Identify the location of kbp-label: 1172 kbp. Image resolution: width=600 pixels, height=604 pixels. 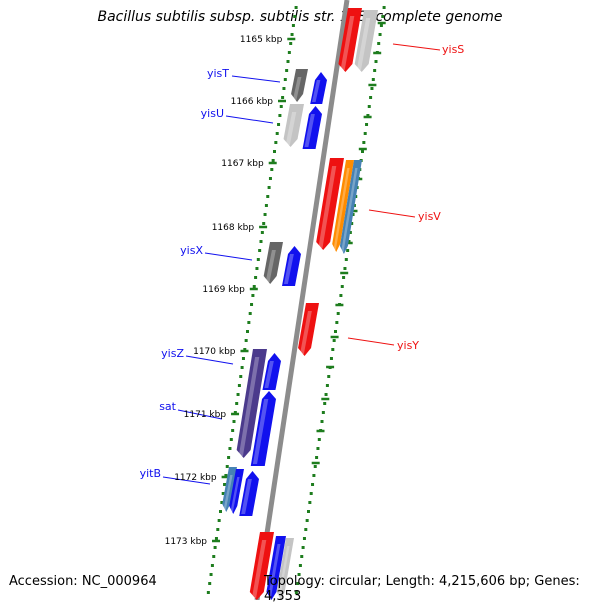
(195, 478).